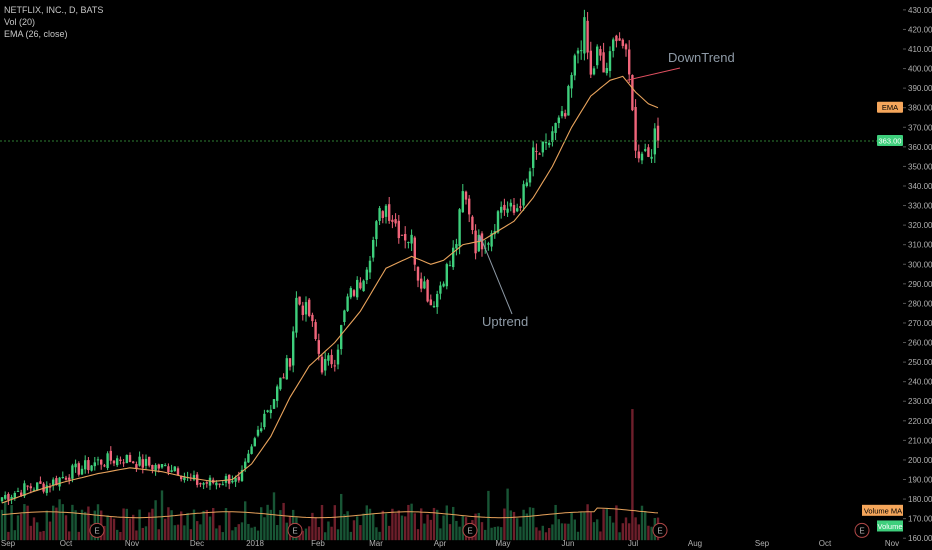 The image size is (932, 550). I want to click on x-tick-label: 2018, so click(255, 543).